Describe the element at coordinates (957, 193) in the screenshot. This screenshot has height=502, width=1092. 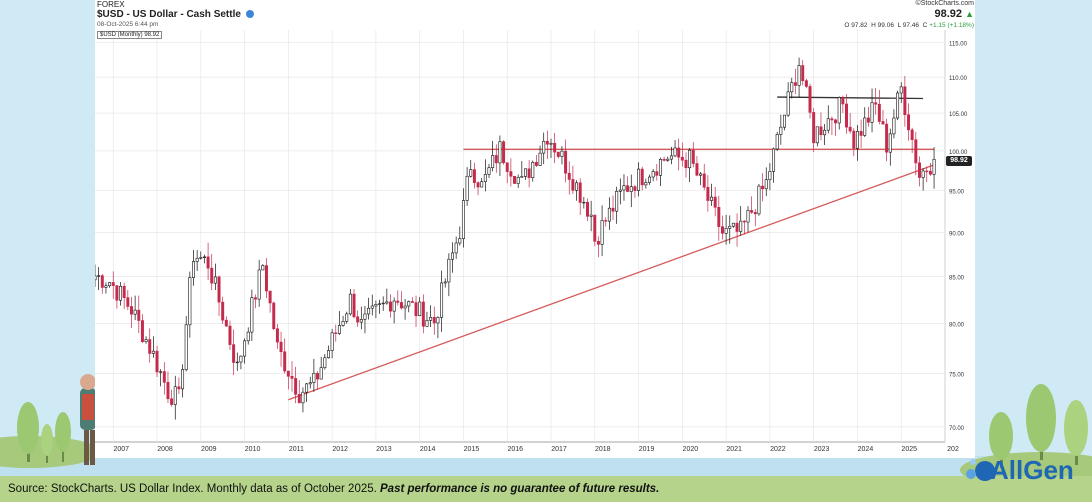
I see `y-tick-label: 95.00` at that location.